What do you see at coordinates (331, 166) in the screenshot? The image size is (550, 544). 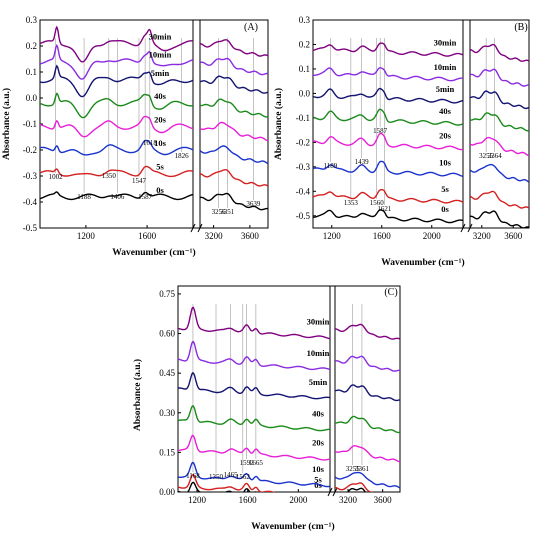 I see `peak-annotation: 1189` at bounding box center [331, 166].